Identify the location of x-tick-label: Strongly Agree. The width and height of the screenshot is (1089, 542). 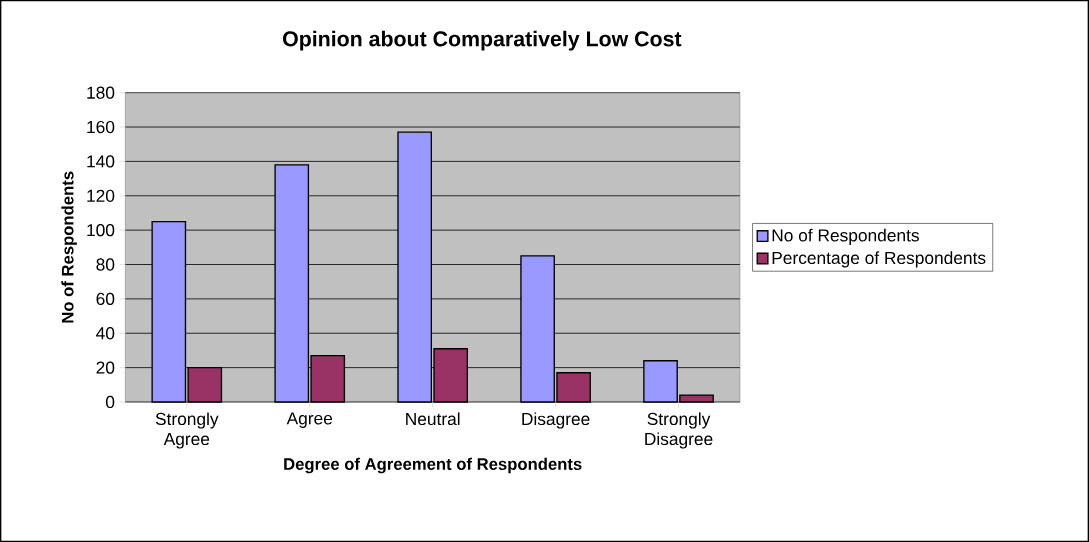
(187, 430).